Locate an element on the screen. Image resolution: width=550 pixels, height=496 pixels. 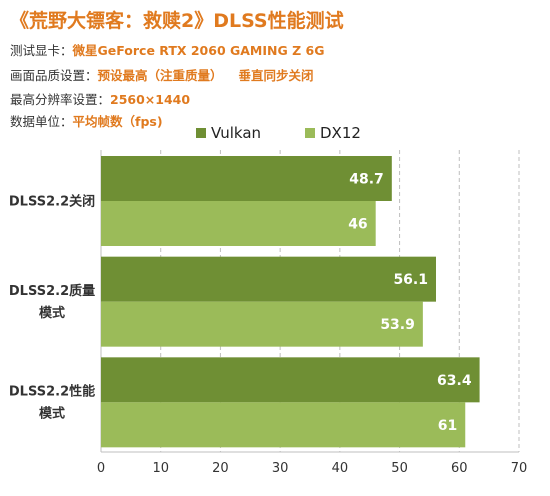
category-label: DLSS2.2质量 is located at coordinates (52, 291).